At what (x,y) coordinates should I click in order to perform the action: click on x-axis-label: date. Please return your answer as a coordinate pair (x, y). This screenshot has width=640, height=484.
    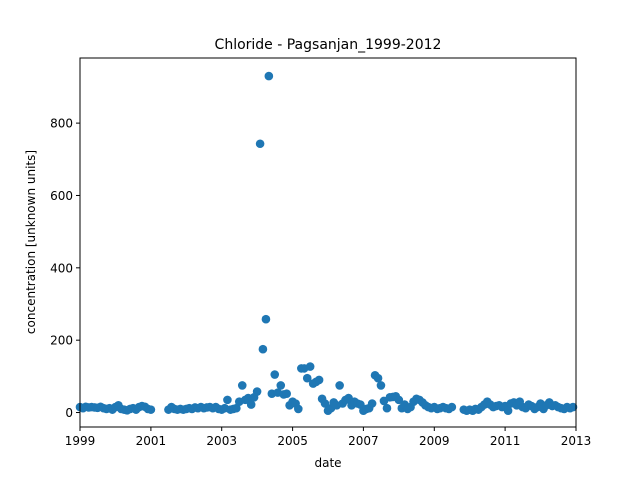
    Looking at the image, I should click on (327, 463).